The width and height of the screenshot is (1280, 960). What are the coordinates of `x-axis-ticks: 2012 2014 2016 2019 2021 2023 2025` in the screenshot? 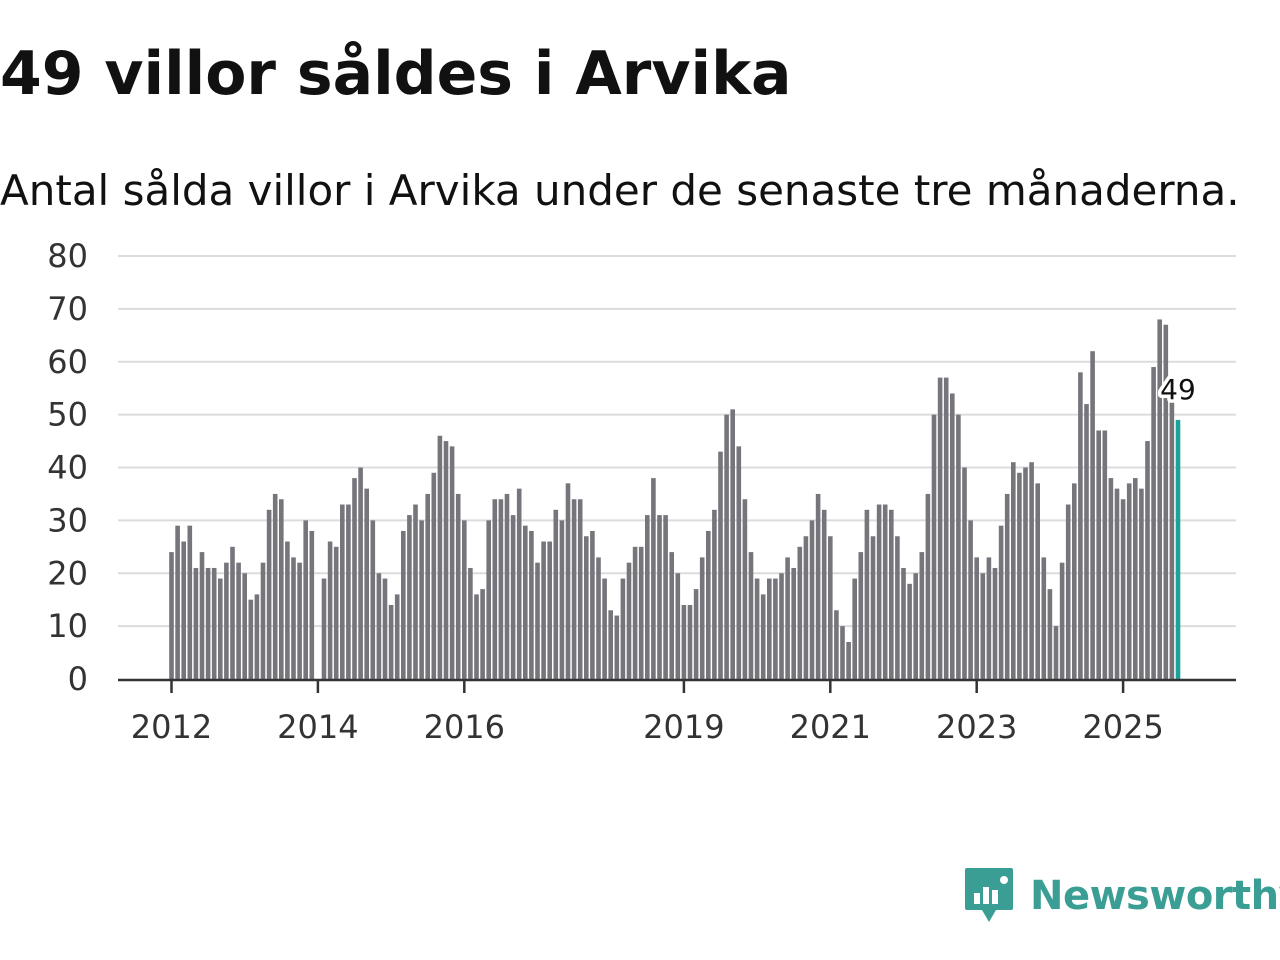 It's located at (647, 713).